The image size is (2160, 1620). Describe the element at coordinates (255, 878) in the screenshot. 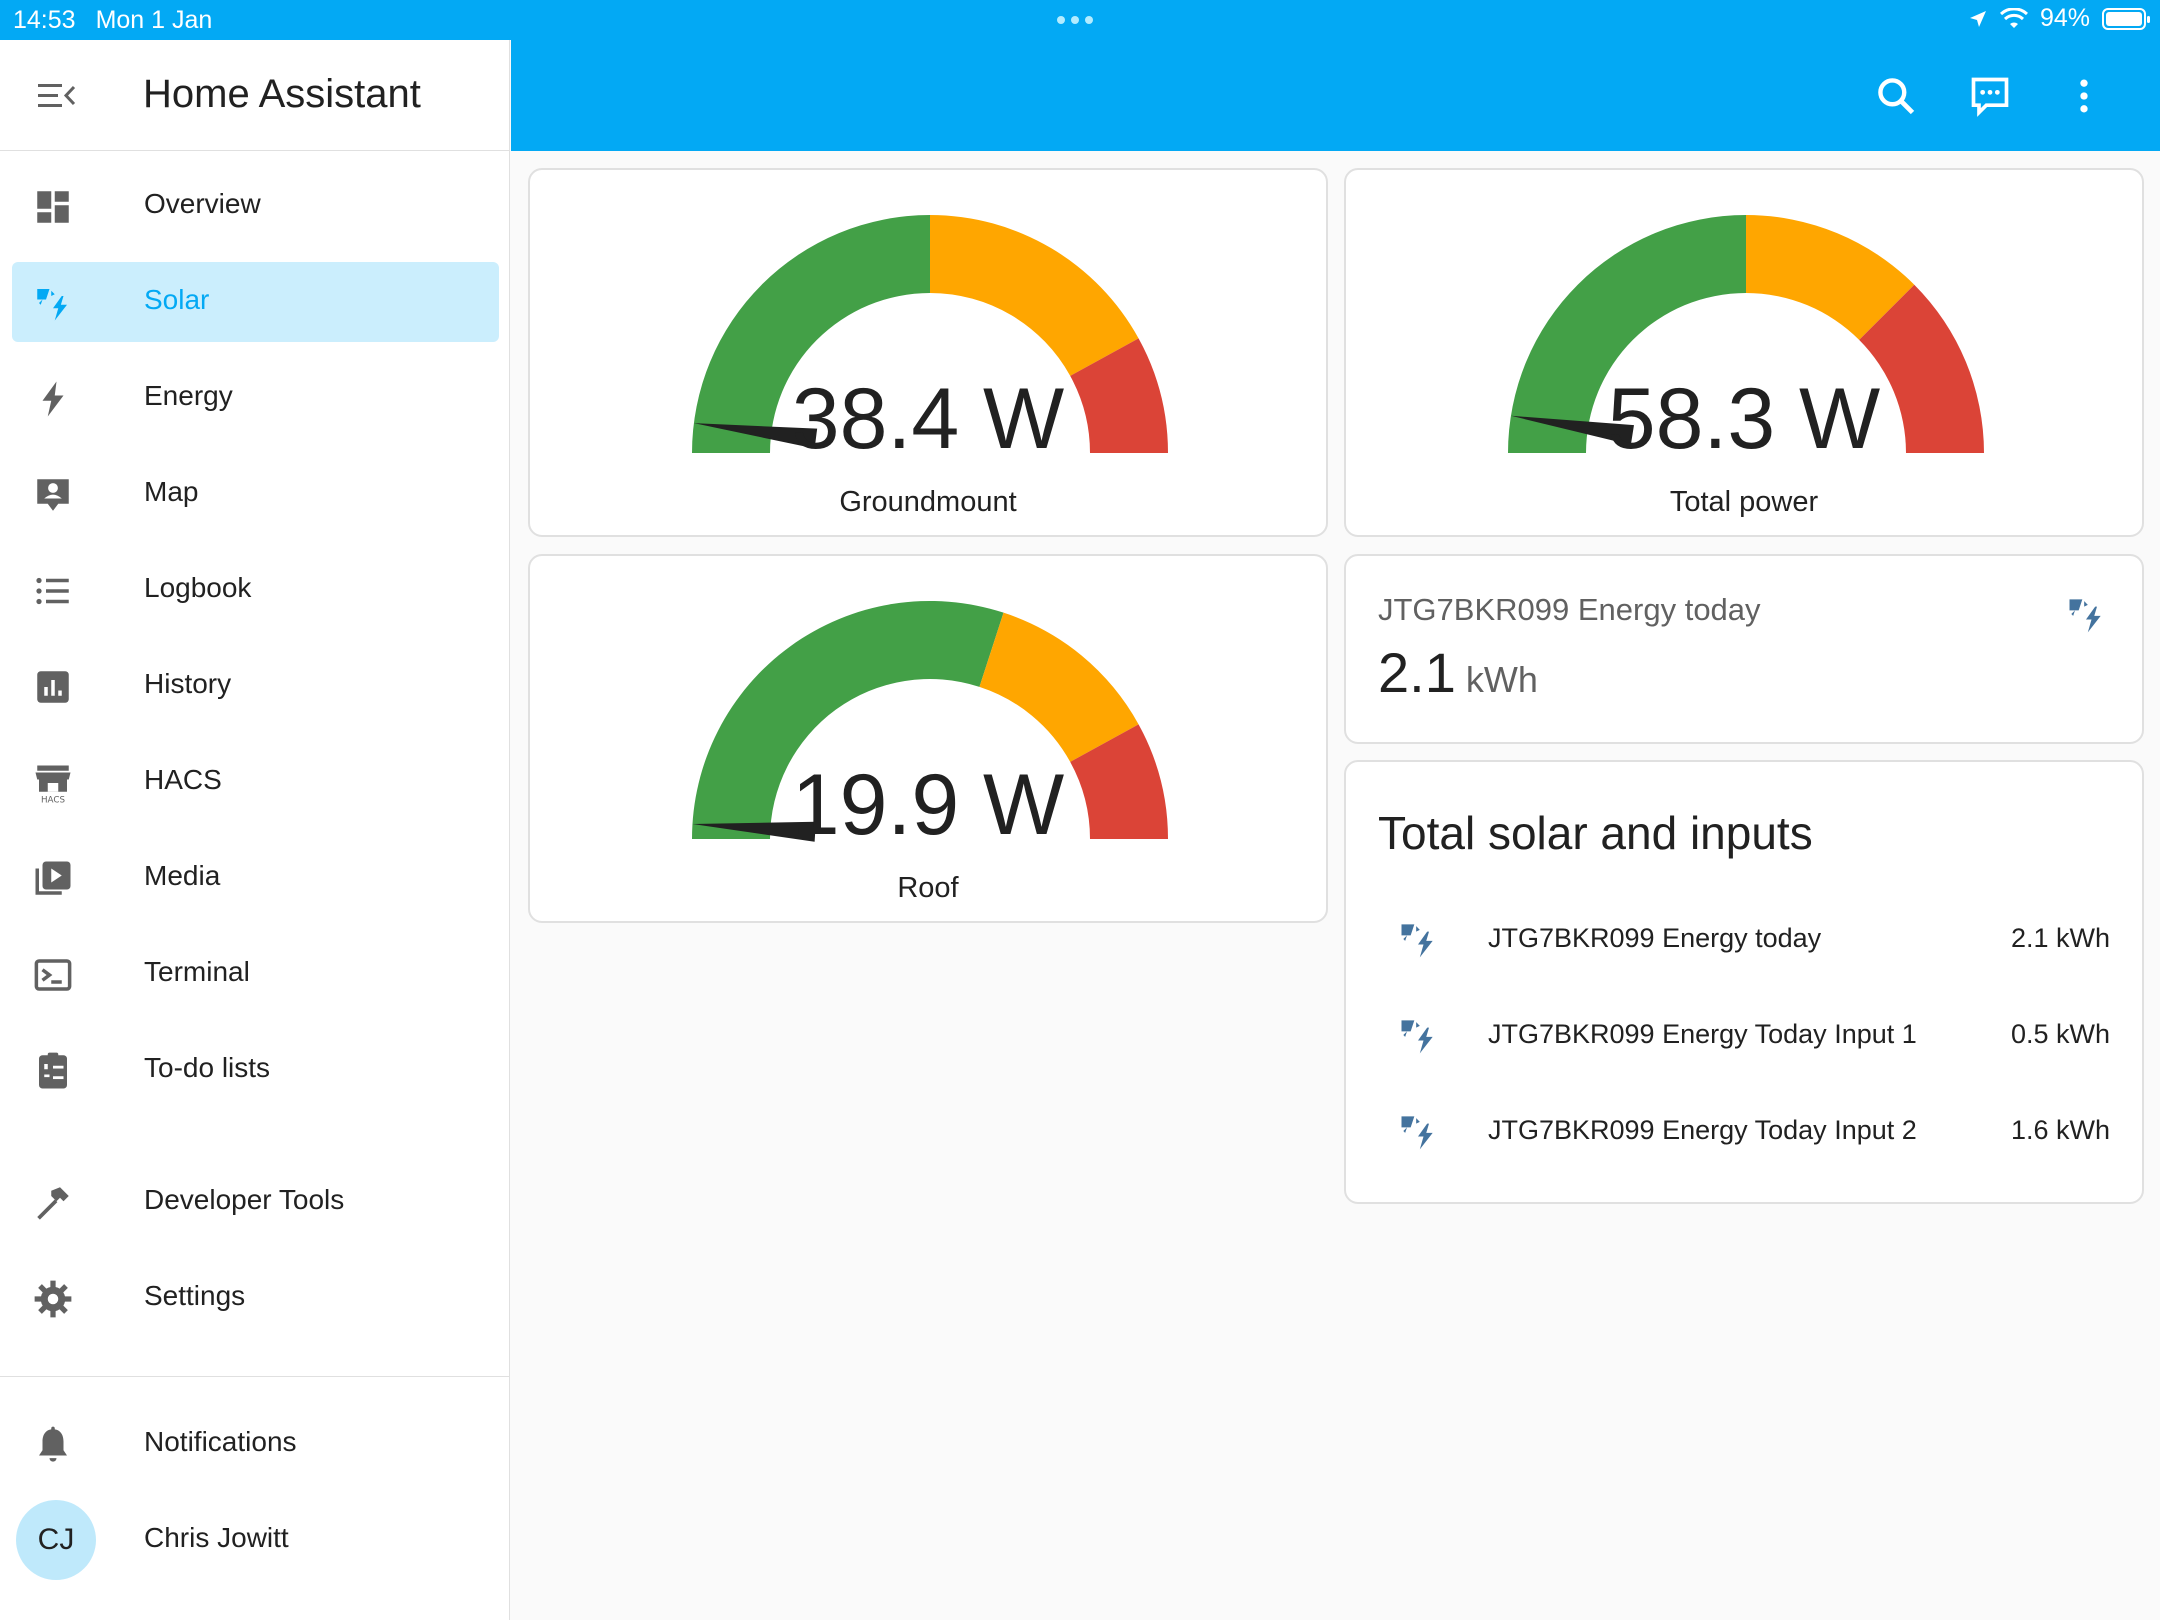

I see `sidebar-item-media: Media` at that location.